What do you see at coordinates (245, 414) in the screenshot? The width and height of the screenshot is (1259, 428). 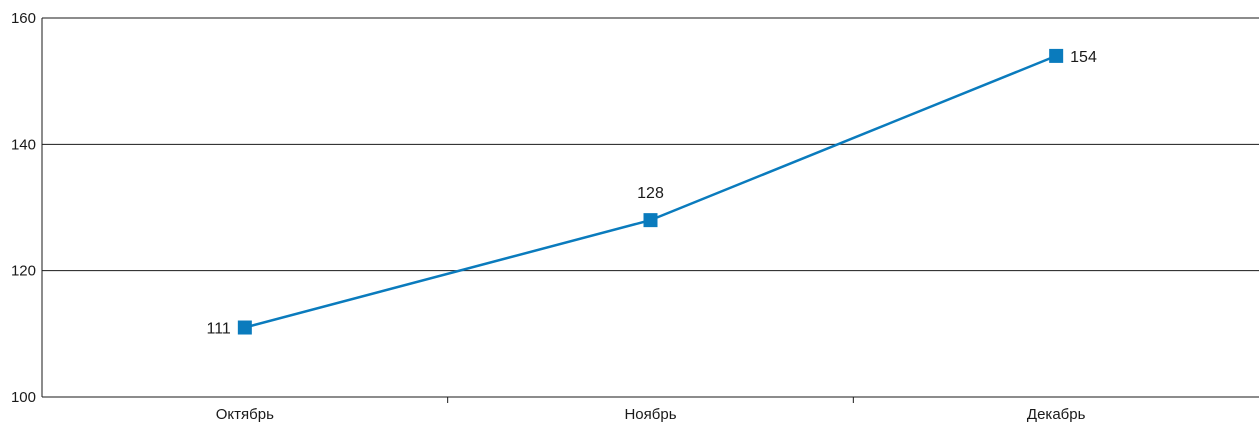 I see `x-tick-label: Октябрь` at bounding box center [245, 414].